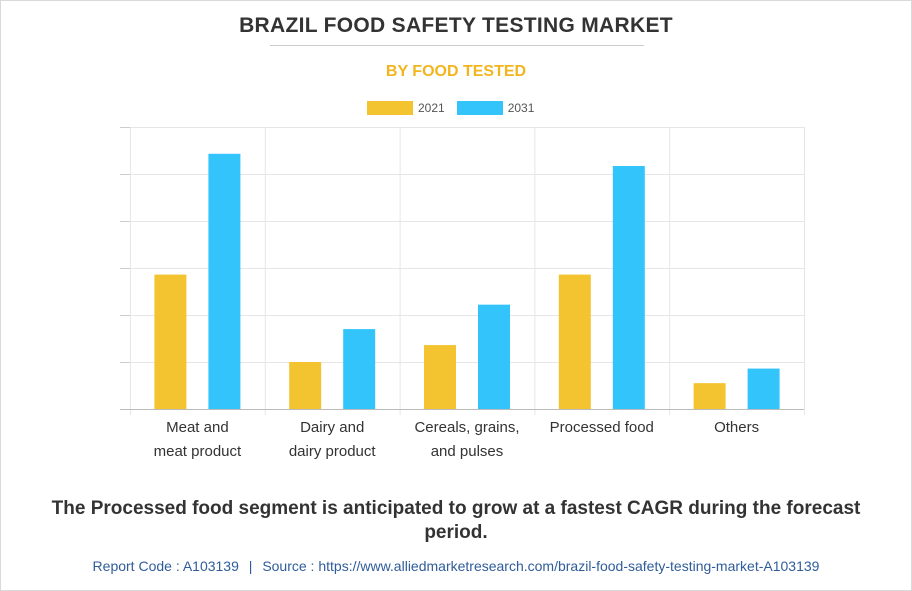  I want to click on x-tick-label: meat product, so click(198, 451).